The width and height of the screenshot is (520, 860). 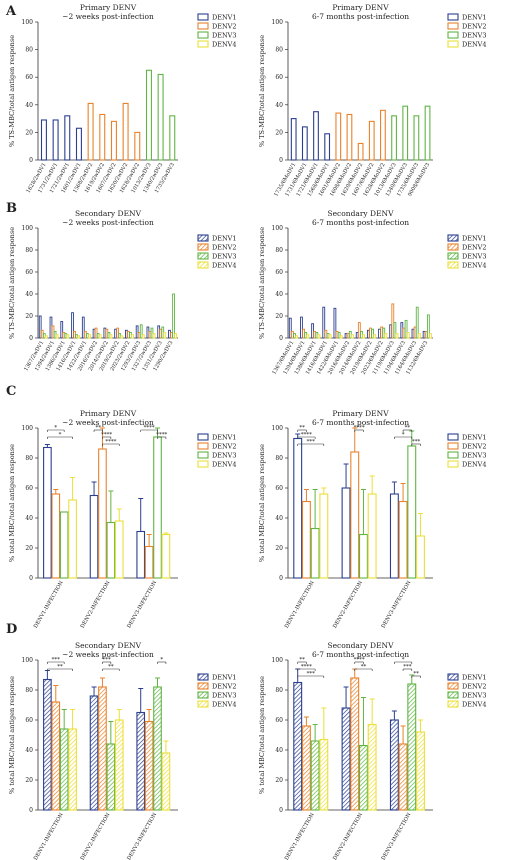 I want to click on chart-title: 6-7 months post-infection, so click(x=360, y=222).